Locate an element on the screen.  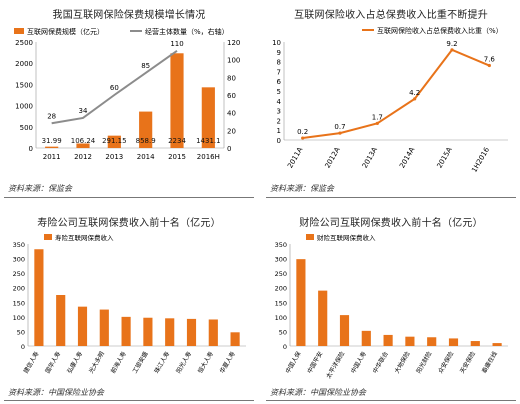
x-tick-label: 众安保险 is located at coordinates (445, 362).